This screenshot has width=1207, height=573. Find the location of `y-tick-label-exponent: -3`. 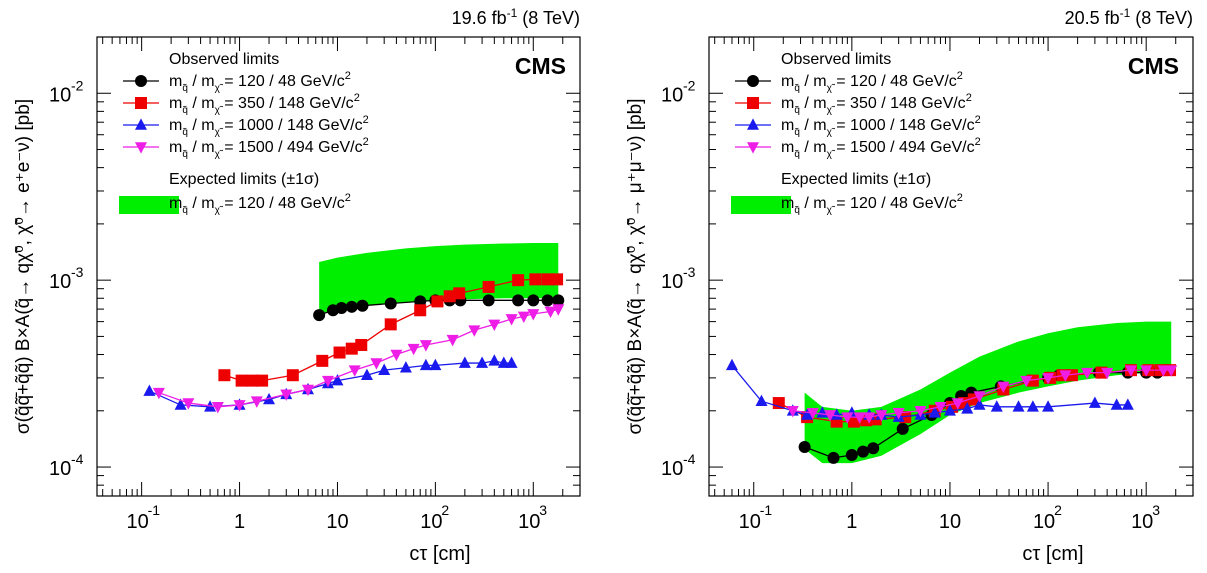

y-tick-label-exponent: -3 is located at coordinates (689, 272).